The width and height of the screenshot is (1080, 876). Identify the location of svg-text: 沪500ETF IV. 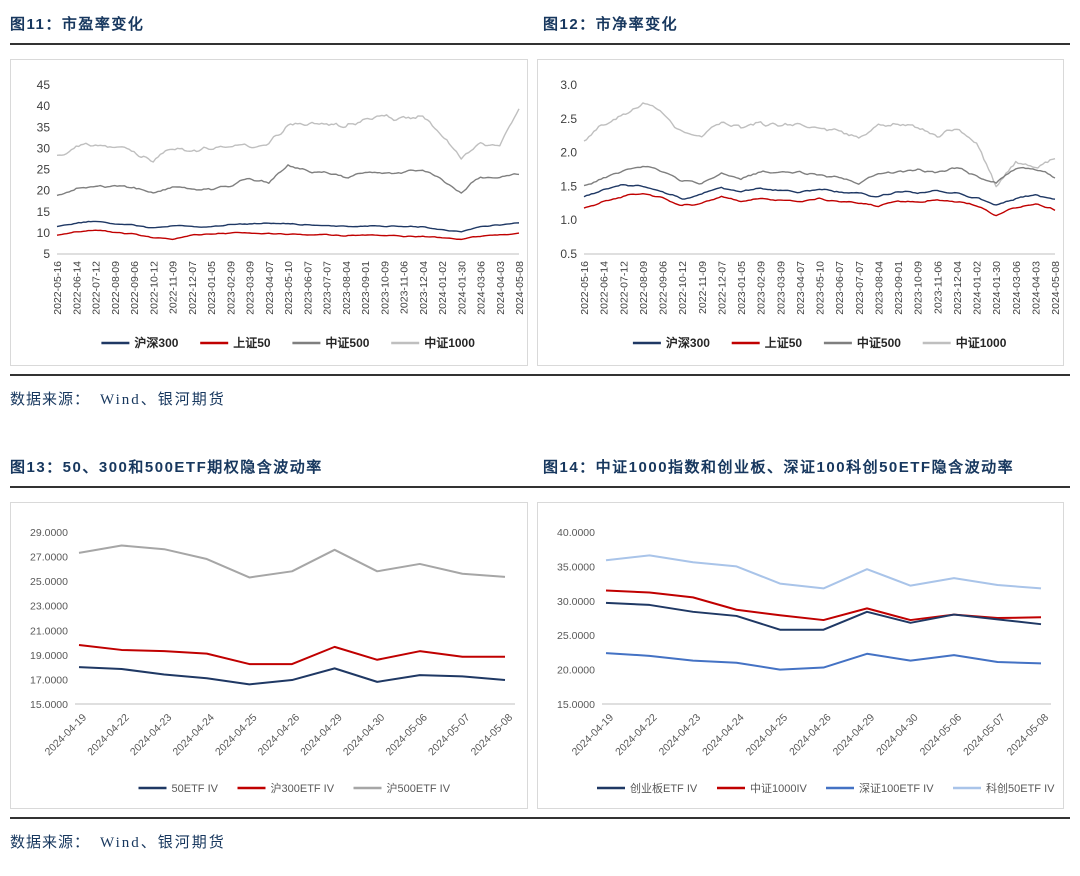
(419, 788).